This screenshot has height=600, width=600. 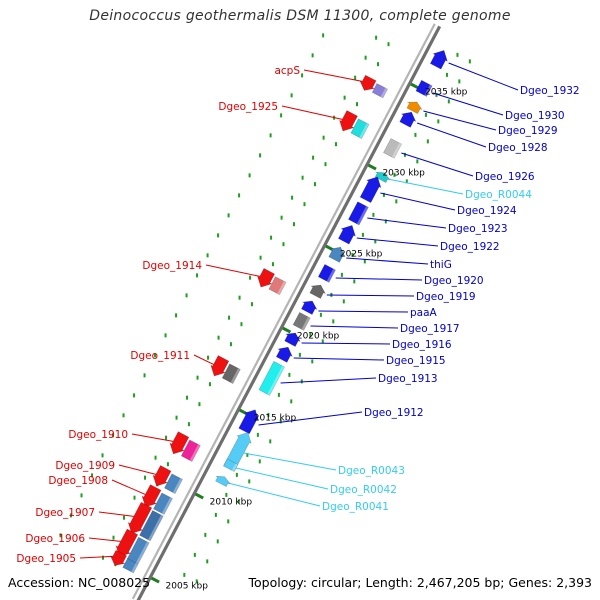 I want to click on genes-count-label: Genes:, so click(x=530, y=582).